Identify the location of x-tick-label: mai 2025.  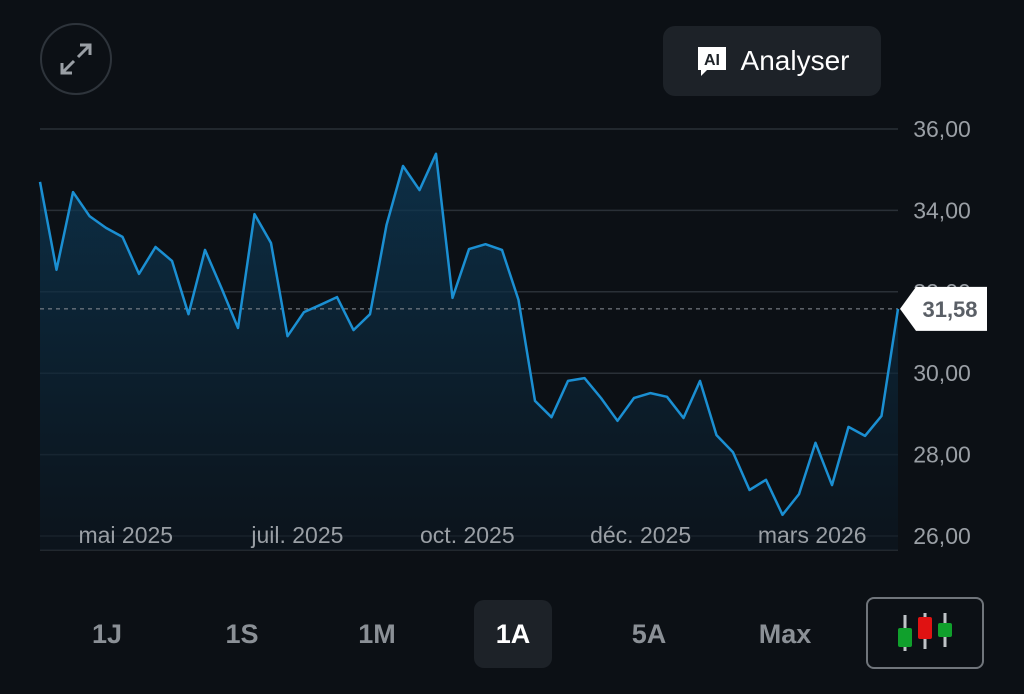
(125, 535).